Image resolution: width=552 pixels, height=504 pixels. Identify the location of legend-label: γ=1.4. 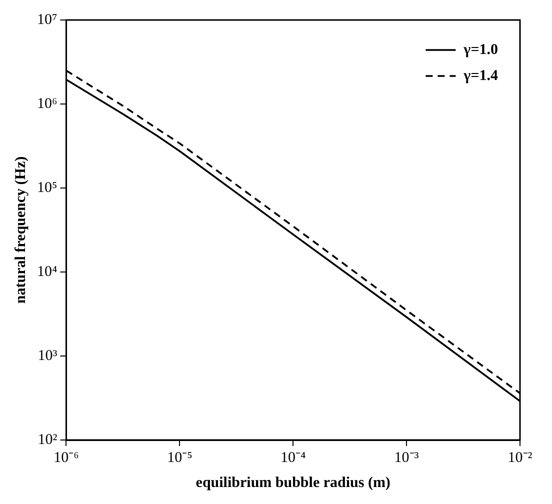
(480, 76).